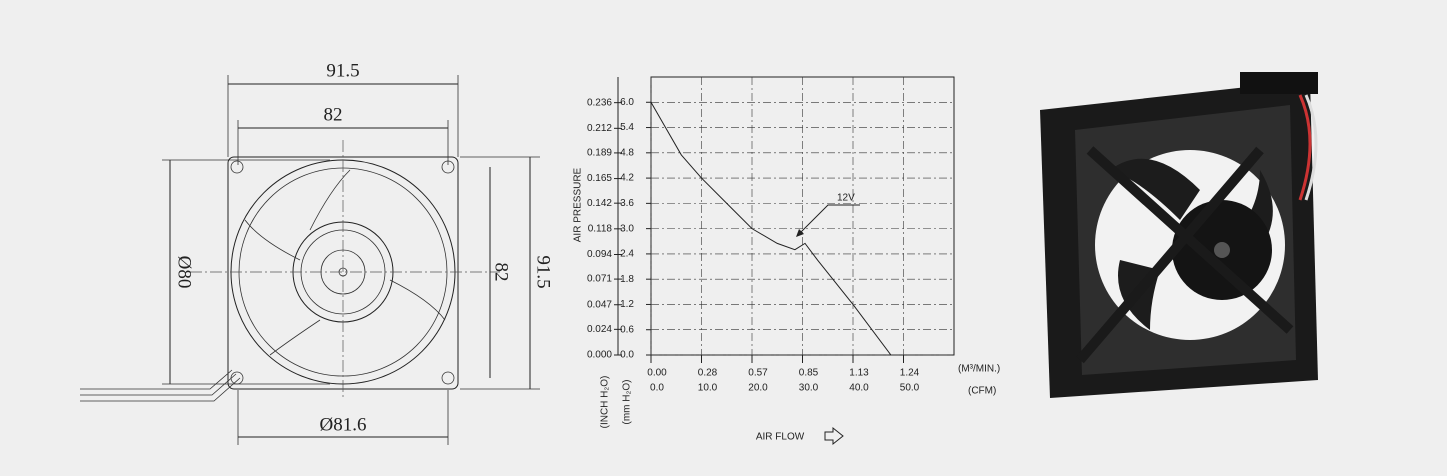 The height and width of the screenshot is (476, 1447). I want to click on x2-tick-label: 1.24, so click(910, 373).